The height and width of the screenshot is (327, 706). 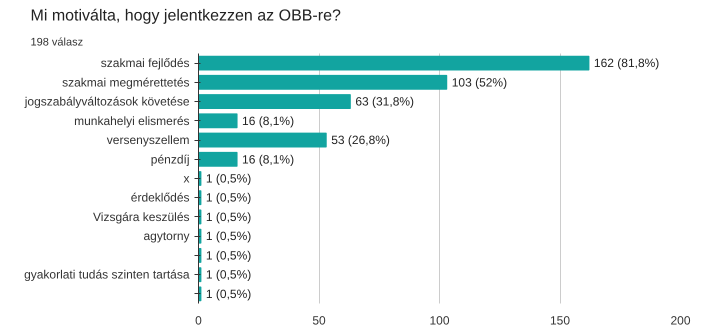 I want to click on data-label: 53 (26,8%), so click(x=360, y=140).